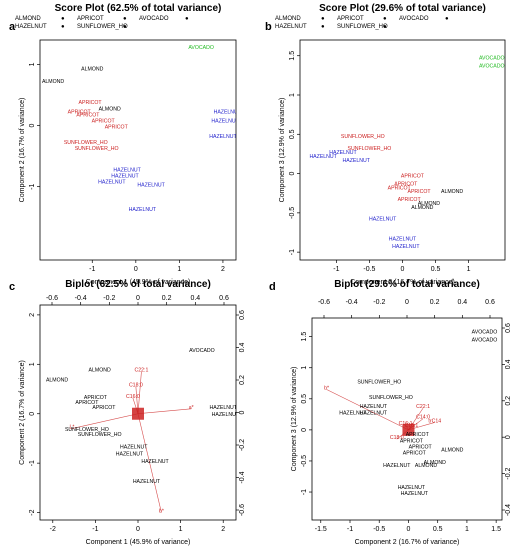  What do you see at coordinates (191, 408) in the screenshot?
I see `loading-label: a*` at bounding box center [191, 408].